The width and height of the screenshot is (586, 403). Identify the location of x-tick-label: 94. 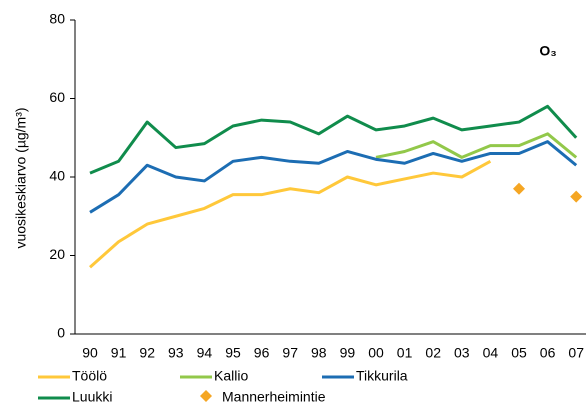
(205, 353).